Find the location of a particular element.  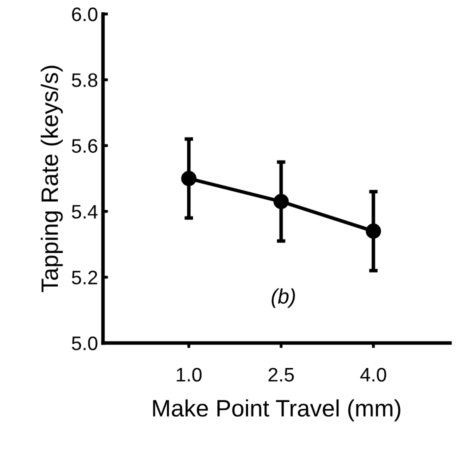

y-tick-label: 5.6 is located at coordinates (85, 146).